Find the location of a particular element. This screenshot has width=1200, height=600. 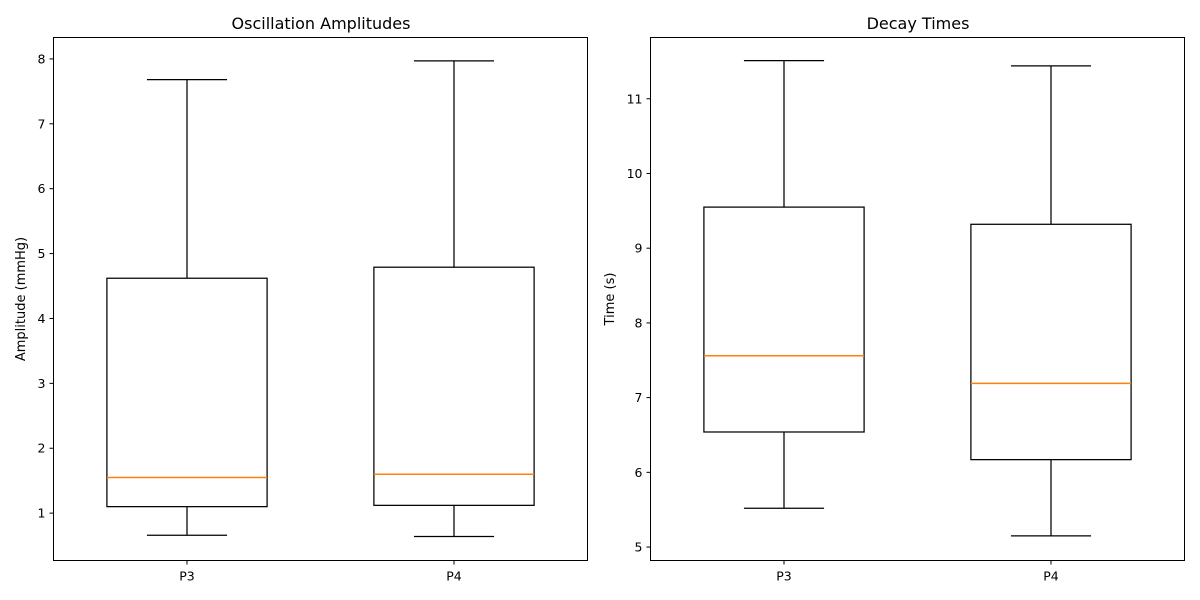

y-axis-label: Amplitude (mmHg) is located at coordinates (21, 299).